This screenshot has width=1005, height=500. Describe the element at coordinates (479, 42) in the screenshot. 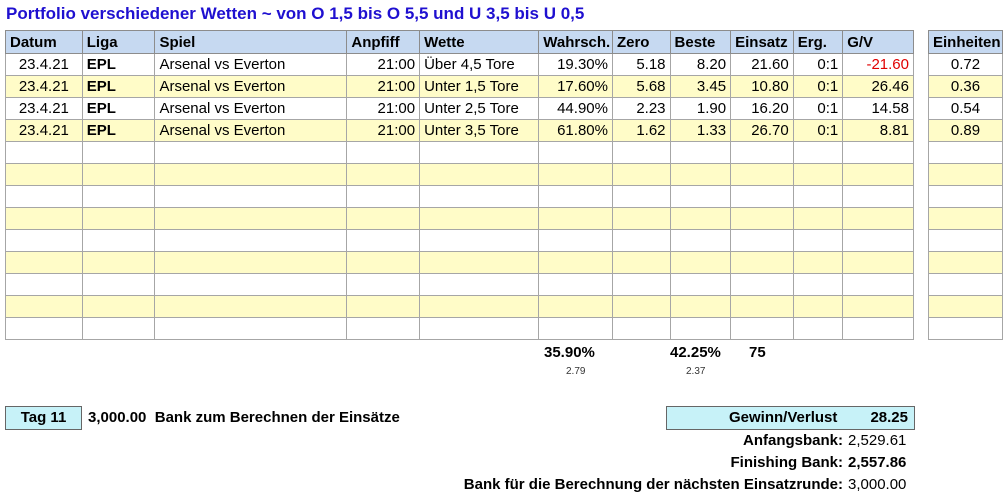

I see `col-header-wette: Wette` at that location.